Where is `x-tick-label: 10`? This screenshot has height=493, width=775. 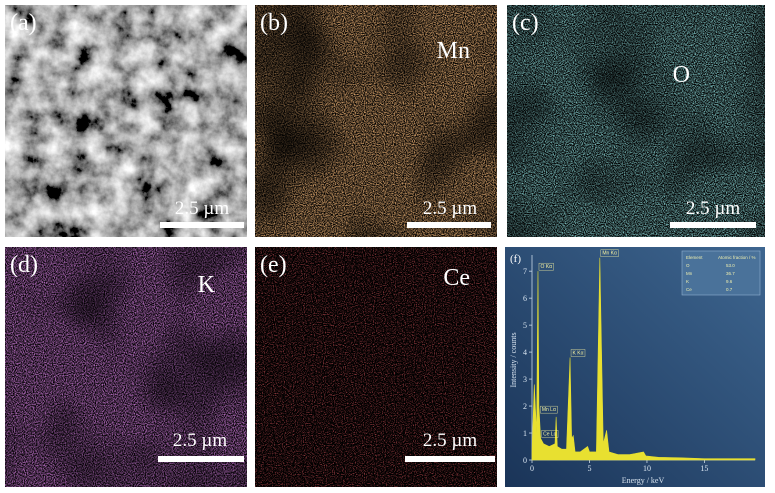
x-tick-label: 10 is located at coordinates (647, 468).